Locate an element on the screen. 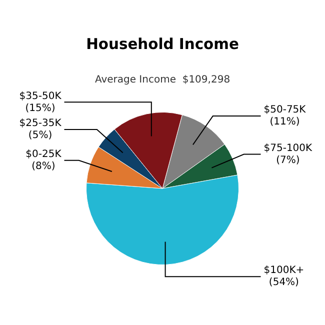 This screenshot has width=325, height=325. data-label: (15%) is located at coordinates (40, 108).